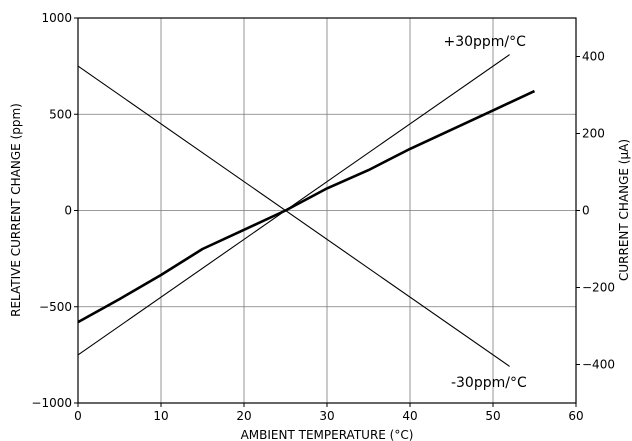 The width and height of the screenshot is (632, 441). I want to click on y-axis-title: RELATIVE CURRENT CHANGE (ppm), so click(16, 210).